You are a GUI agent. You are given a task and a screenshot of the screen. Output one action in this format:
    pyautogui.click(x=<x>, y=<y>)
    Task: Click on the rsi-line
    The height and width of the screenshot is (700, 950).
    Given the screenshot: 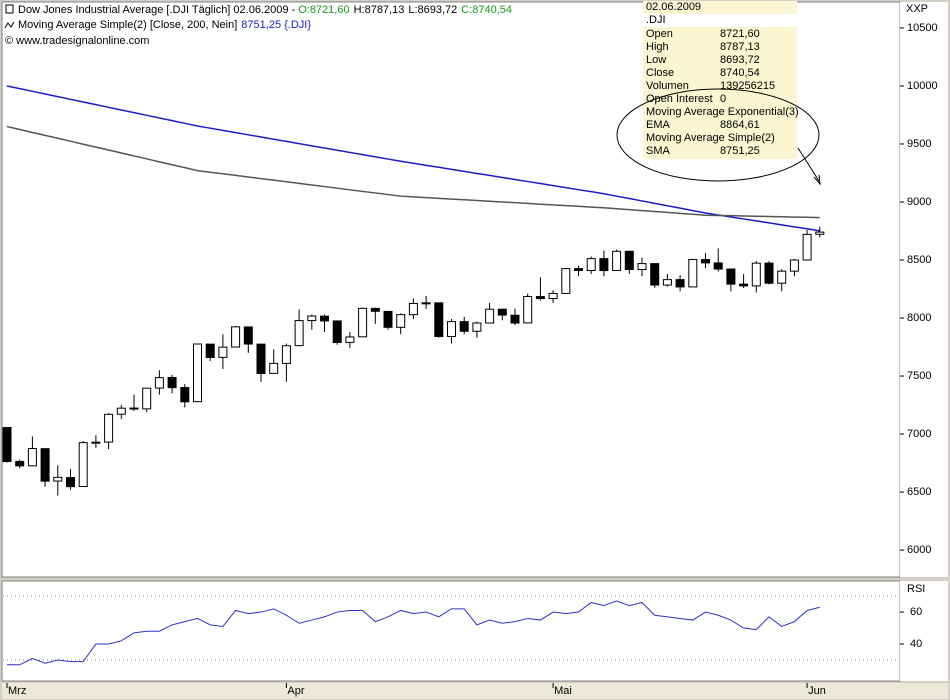 What is the action you would take?
    pyautogui.click(x=413, y=633)
    